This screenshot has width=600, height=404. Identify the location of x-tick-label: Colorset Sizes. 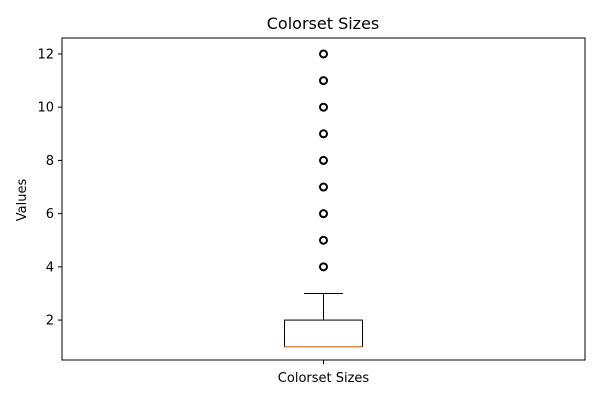
(324, 378).